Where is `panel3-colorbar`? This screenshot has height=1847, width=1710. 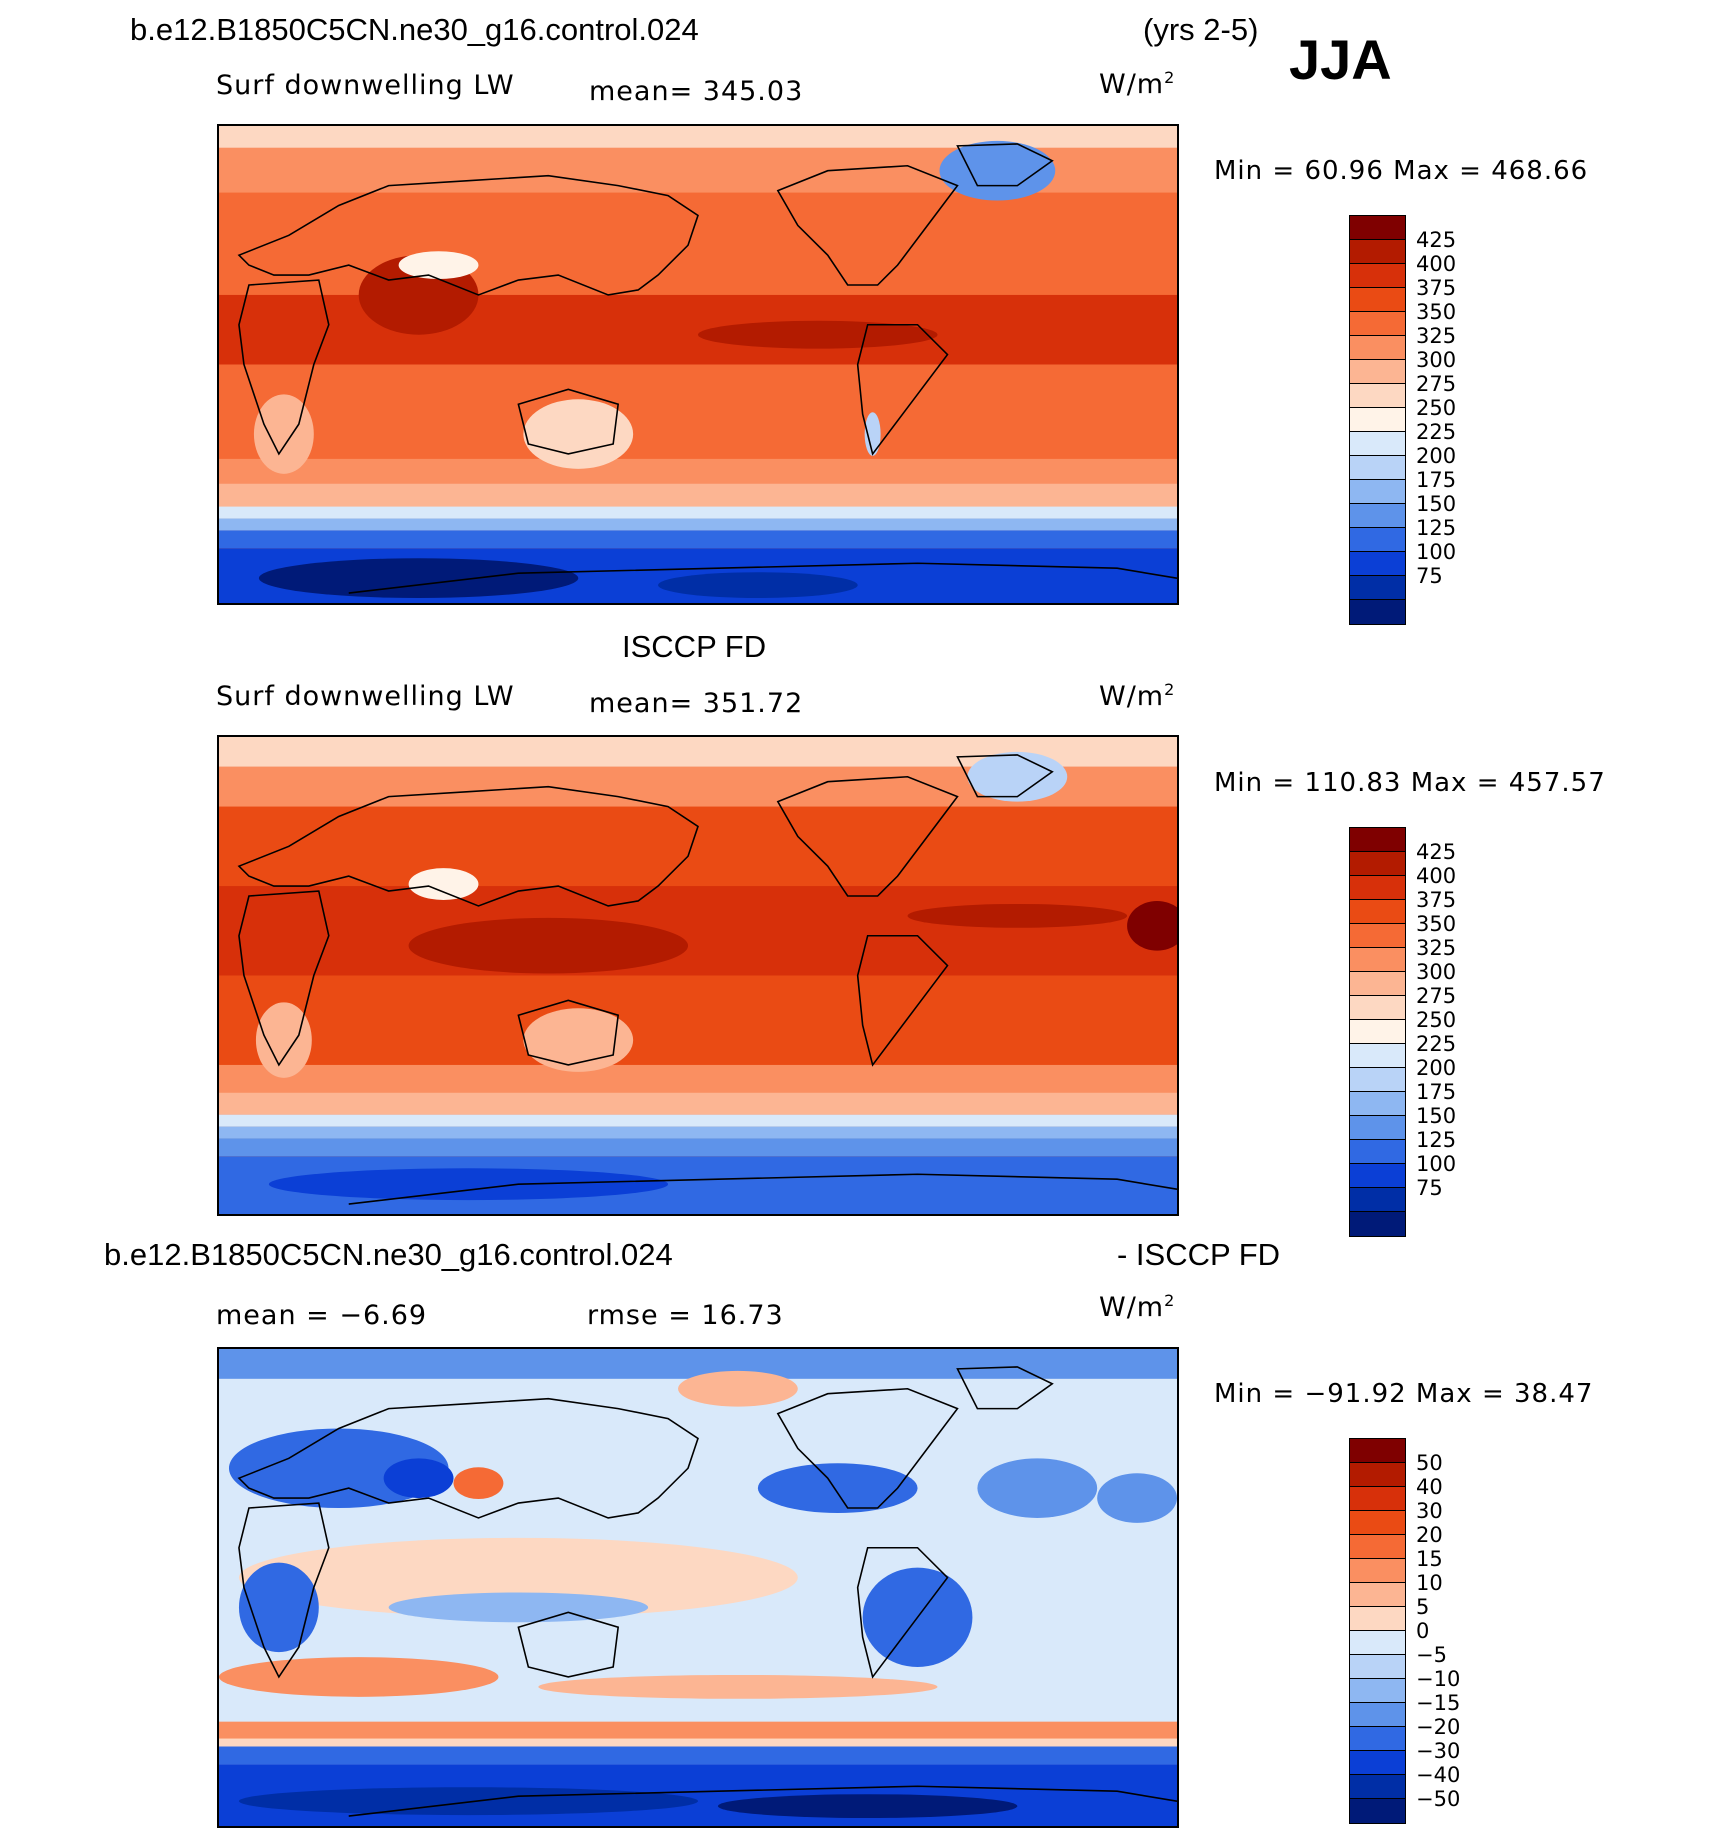 panel3-colorbar is located at coordinates (1377, 1631).